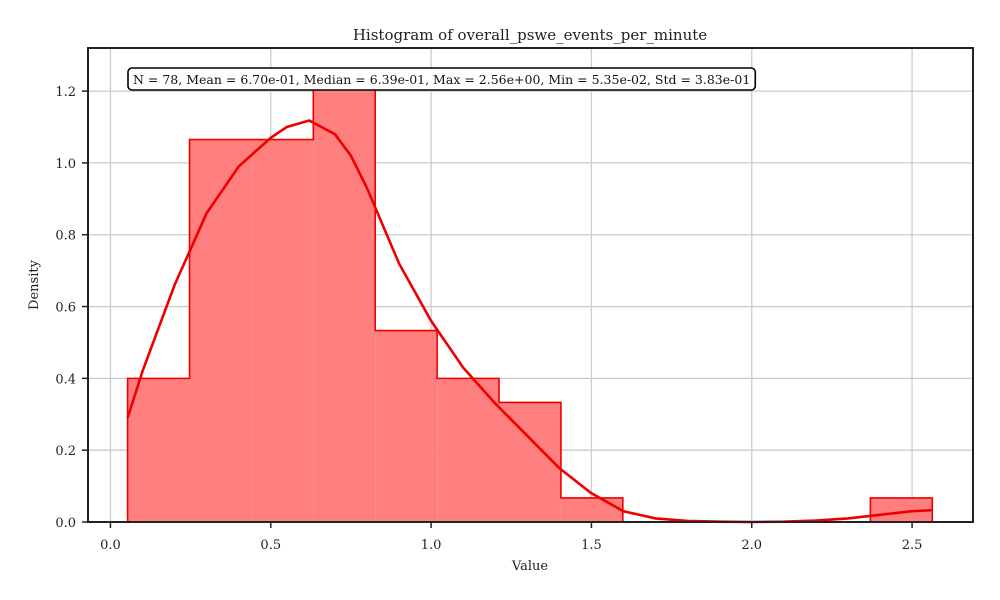 This screenshot has width=1000, height=600. I want to click on y-tick-label-3: 0.6, so click(65, 308).